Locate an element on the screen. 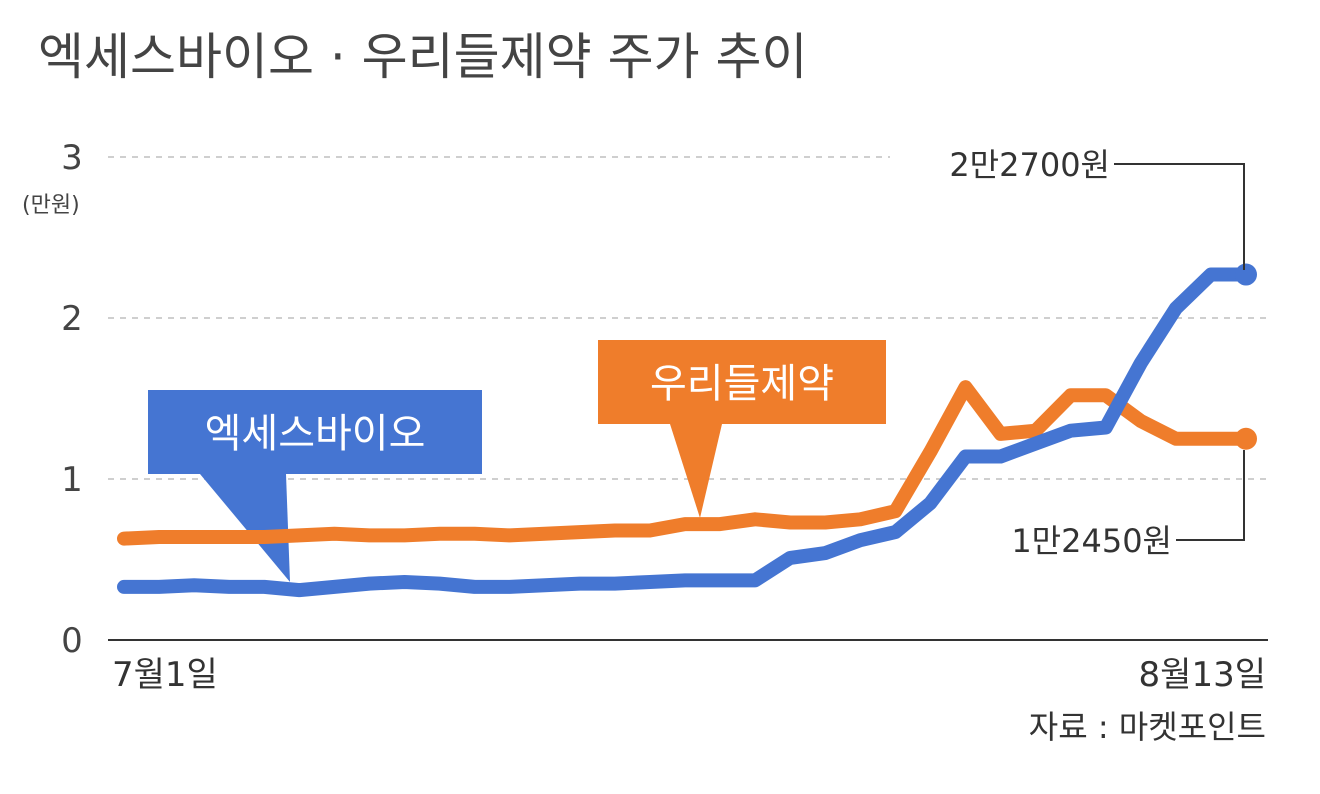 The height and width of the screenshot is (794, 1320). callout-line-woorideul is located at coordinates (1210, 495).